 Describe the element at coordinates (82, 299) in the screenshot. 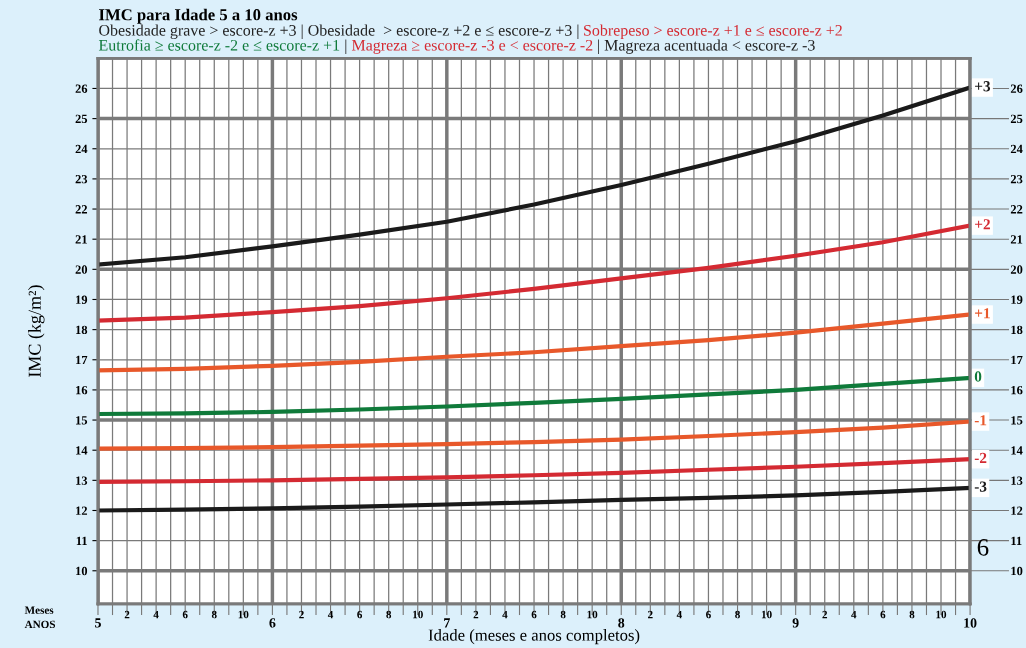

I see `y-tick-label: 19` at that location.